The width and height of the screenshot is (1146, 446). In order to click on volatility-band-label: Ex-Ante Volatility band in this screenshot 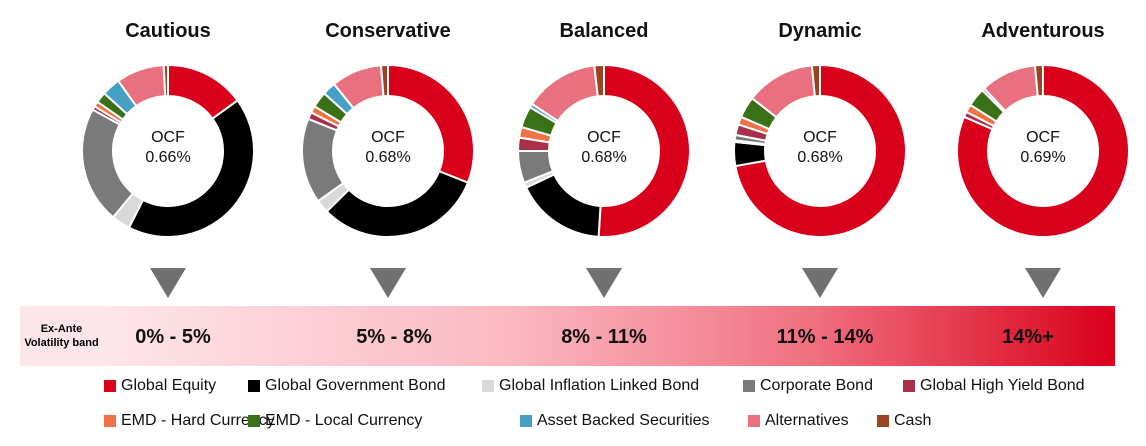, I will do `click(61, 336)`.